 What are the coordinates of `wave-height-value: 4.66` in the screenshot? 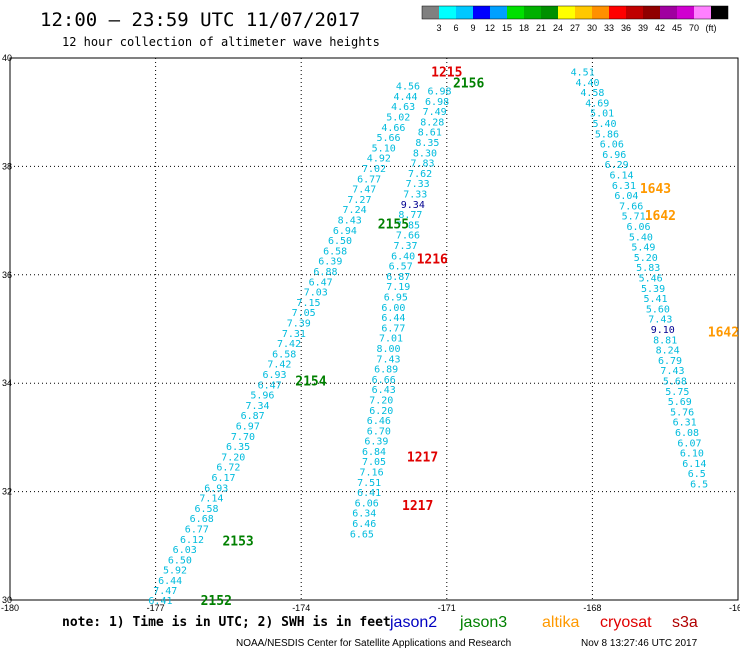 It's located at (393, 128).